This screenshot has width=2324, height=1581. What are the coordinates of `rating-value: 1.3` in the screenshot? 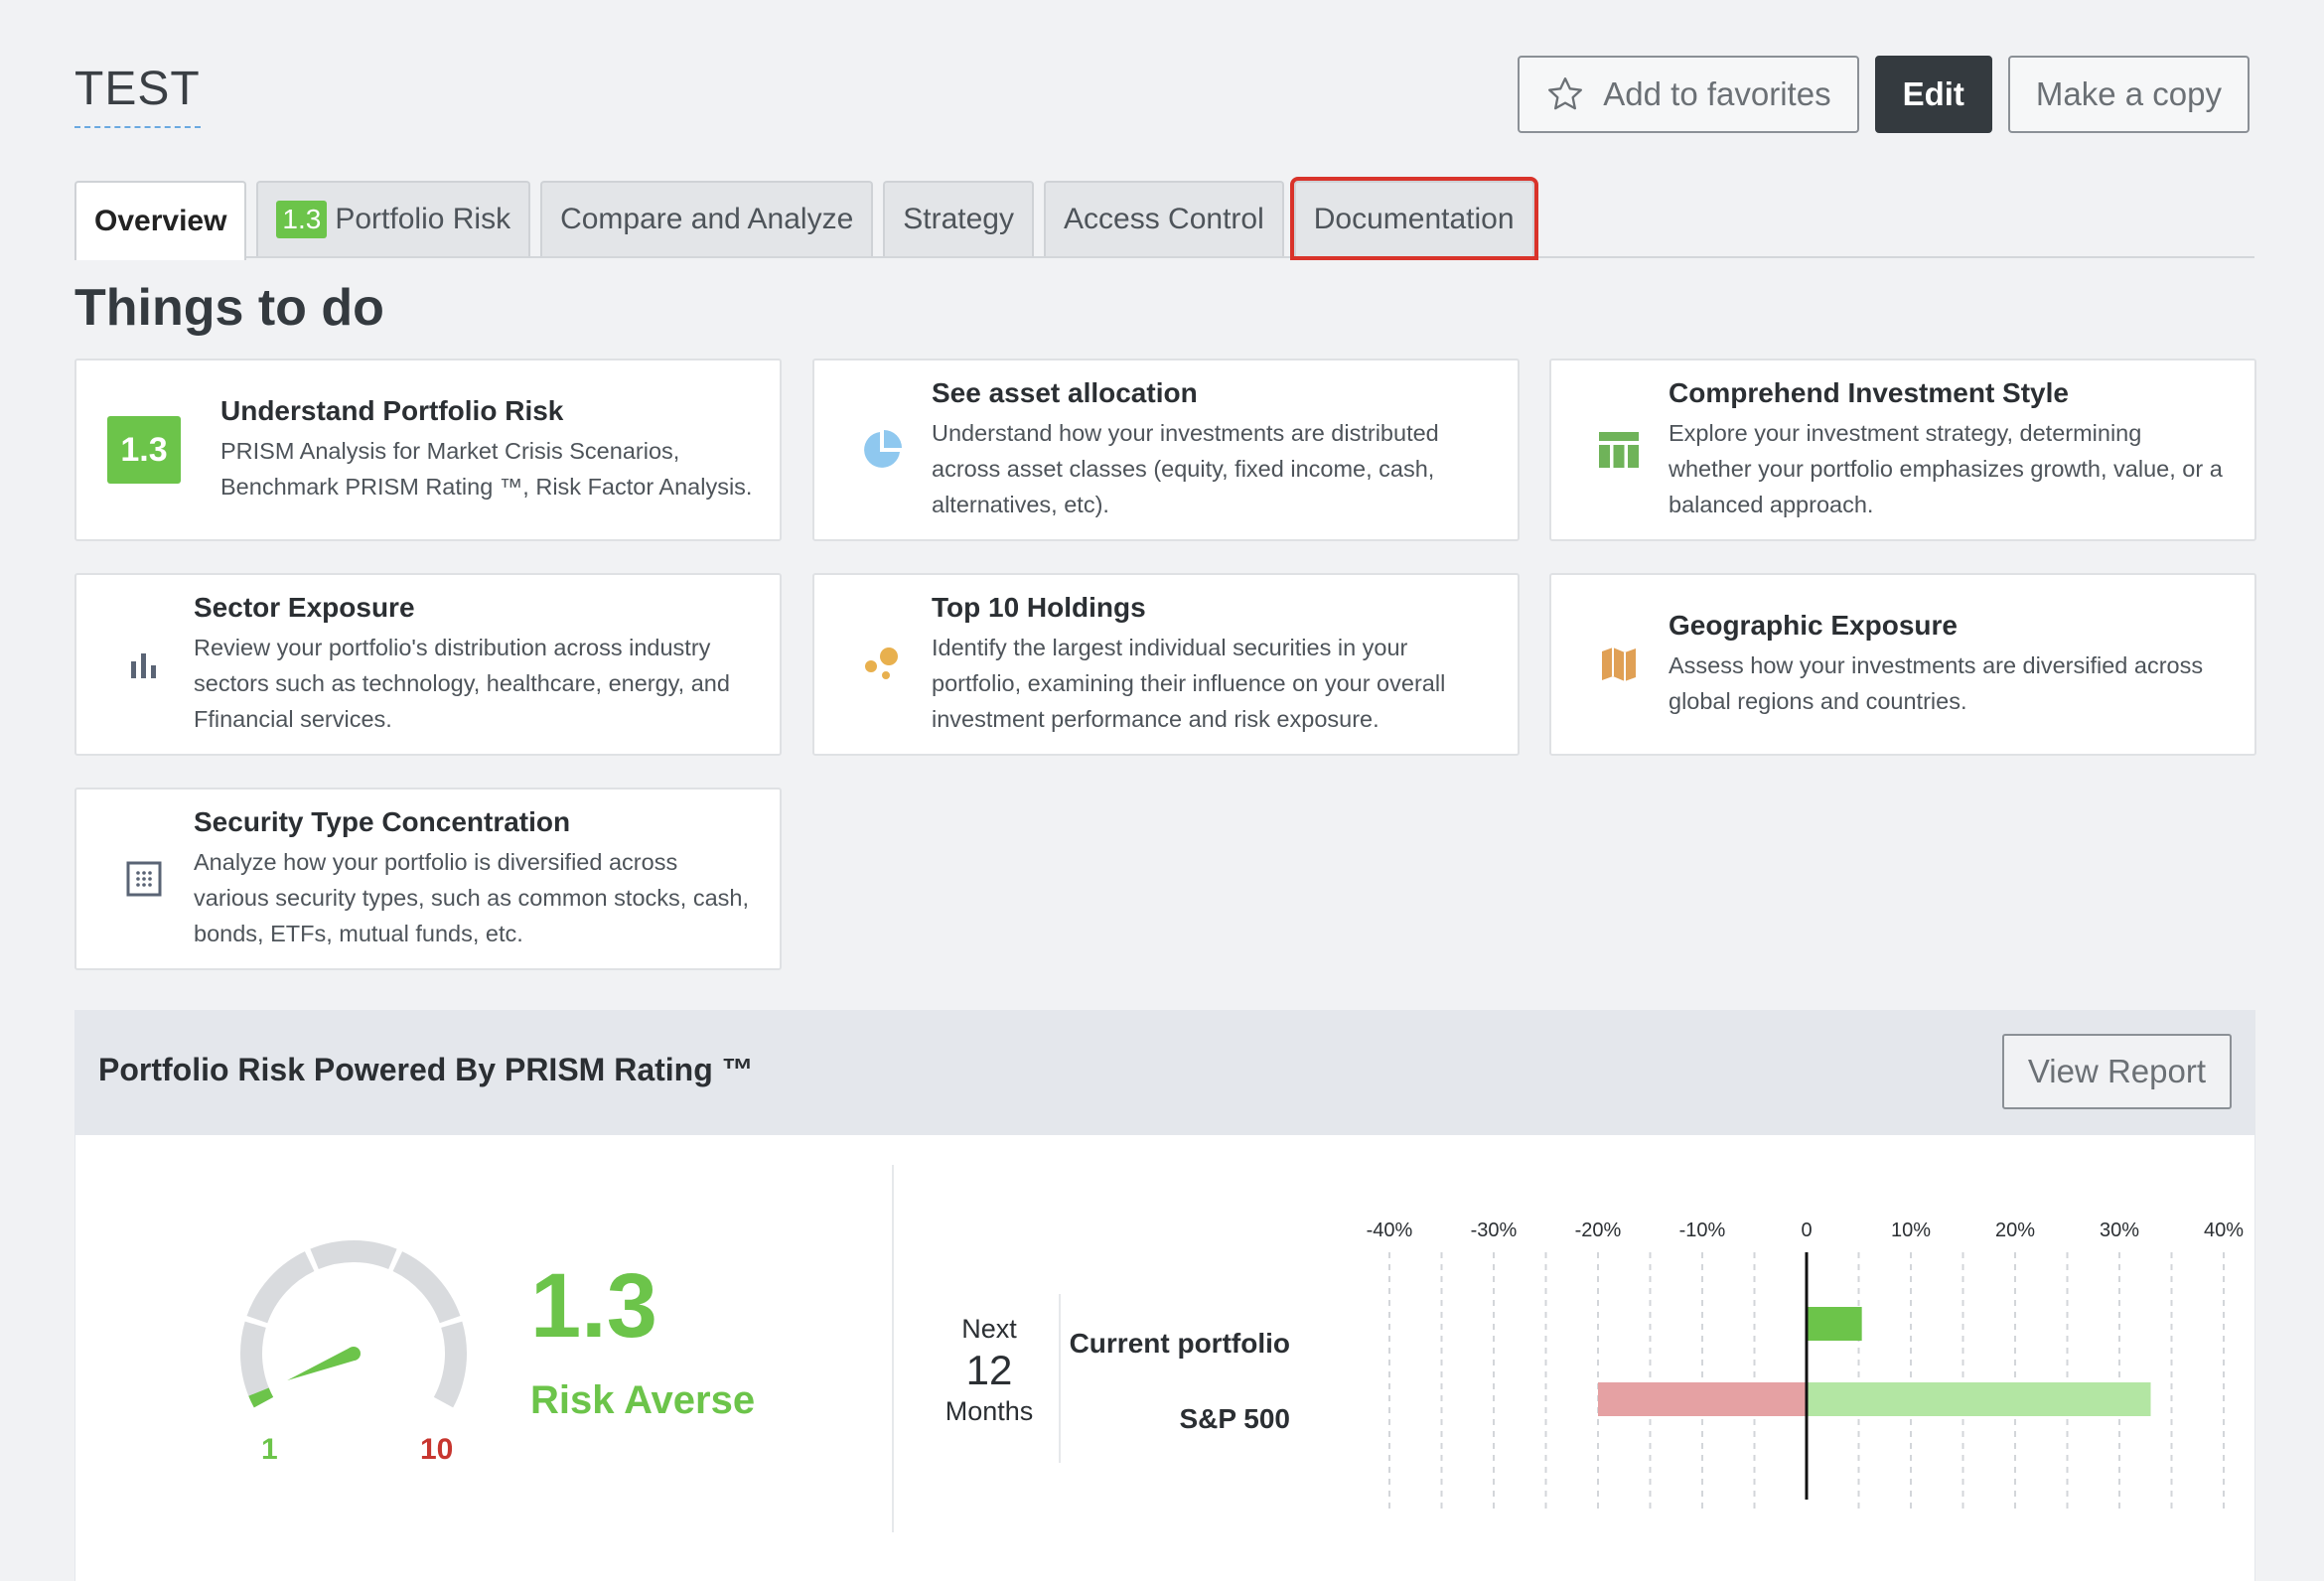 It's located at (593, 1306).